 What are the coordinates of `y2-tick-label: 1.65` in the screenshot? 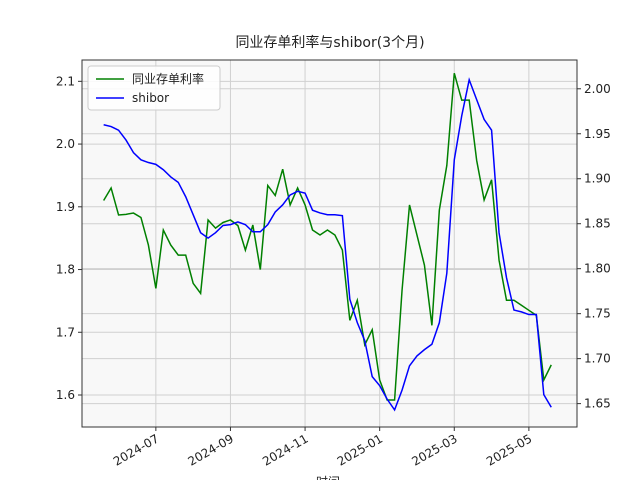 It's located at (597, 404).